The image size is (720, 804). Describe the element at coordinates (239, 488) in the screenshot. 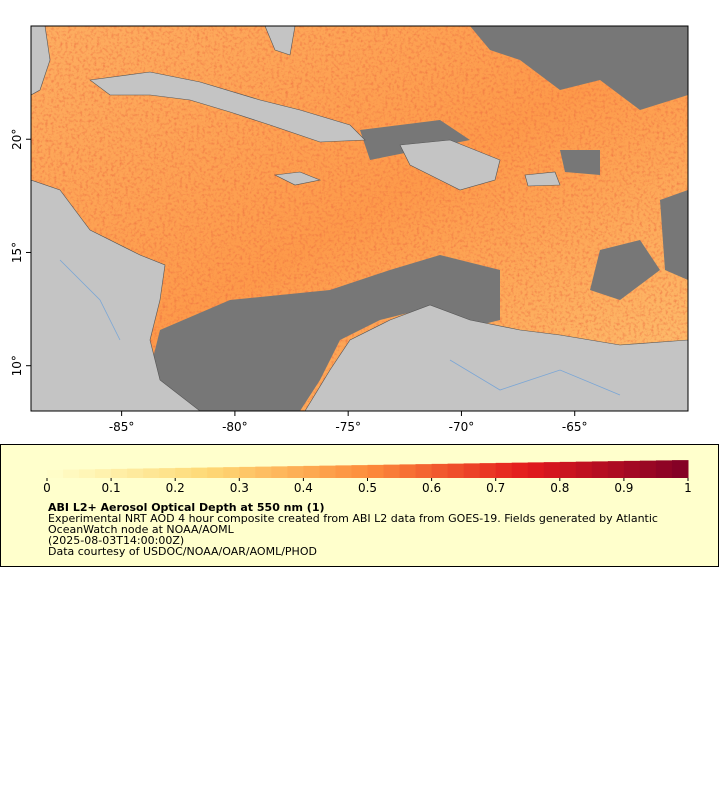

I see `colorbar-tick-label: 0.3` at that location.